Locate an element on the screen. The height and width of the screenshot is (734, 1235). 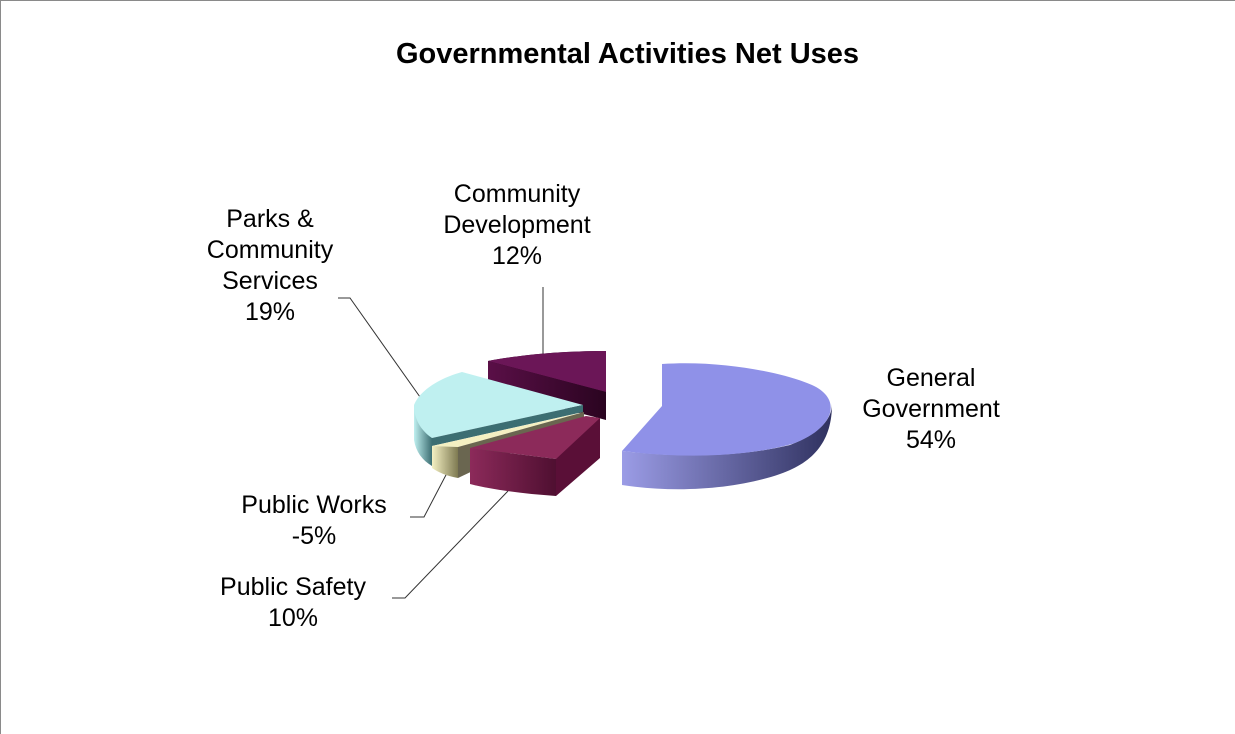
label-parks-community-services: Parks & Community Services 19% is located at coordinates (270, 266).